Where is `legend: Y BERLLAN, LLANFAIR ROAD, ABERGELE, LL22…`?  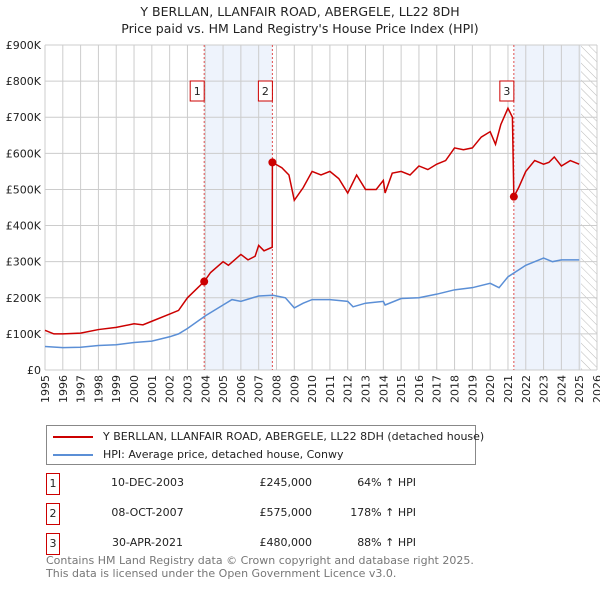 legend: Y BERLLAN, LLANFAIR ROAD, ABERGELE, LL22… is located at coordinates (265, 445).